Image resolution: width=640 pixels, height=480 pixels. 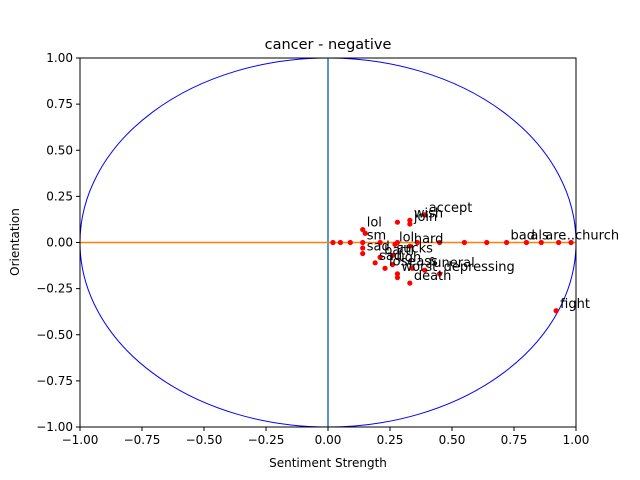 What do you see at coordinates (576, 440) in the screenshot?
I see `x-tick-label: 1.00` at bounding box center [576, 440].